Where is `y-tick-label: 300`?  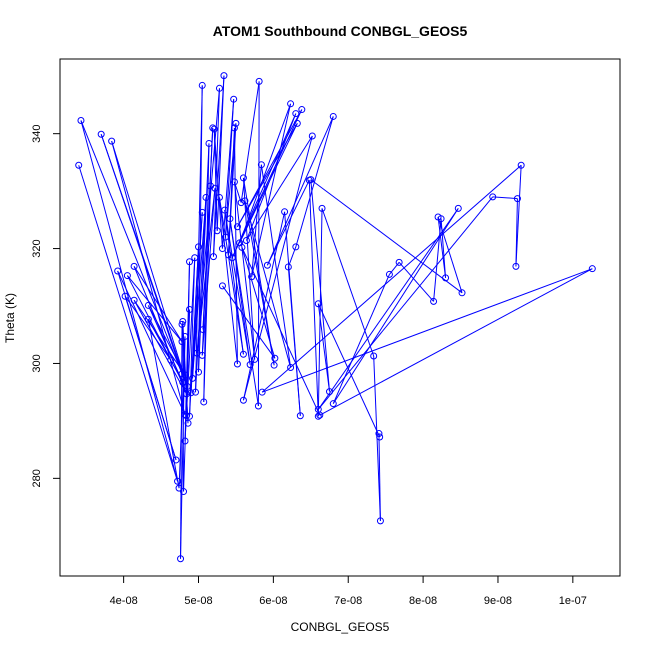
y-tick-label: 300 is located at coordinates (37, 363).